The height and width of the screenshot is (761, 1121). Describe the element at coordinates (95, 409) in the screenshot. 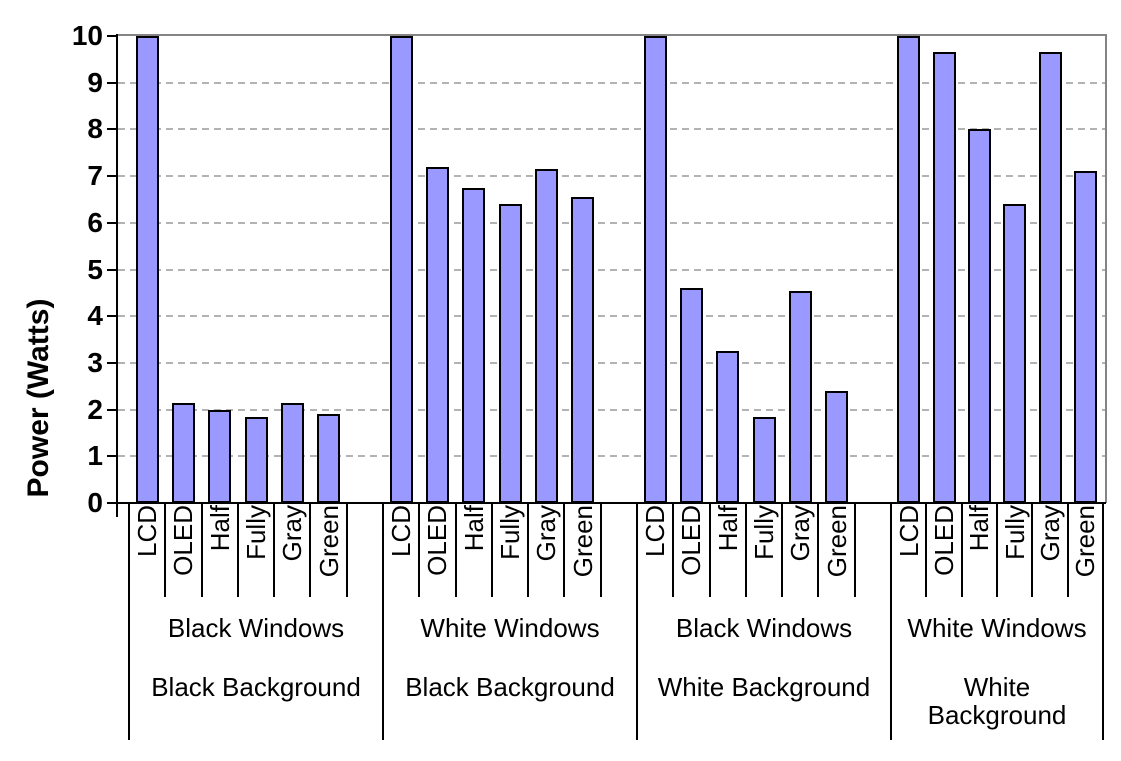

I see `y-tick-label: 2` at that location.